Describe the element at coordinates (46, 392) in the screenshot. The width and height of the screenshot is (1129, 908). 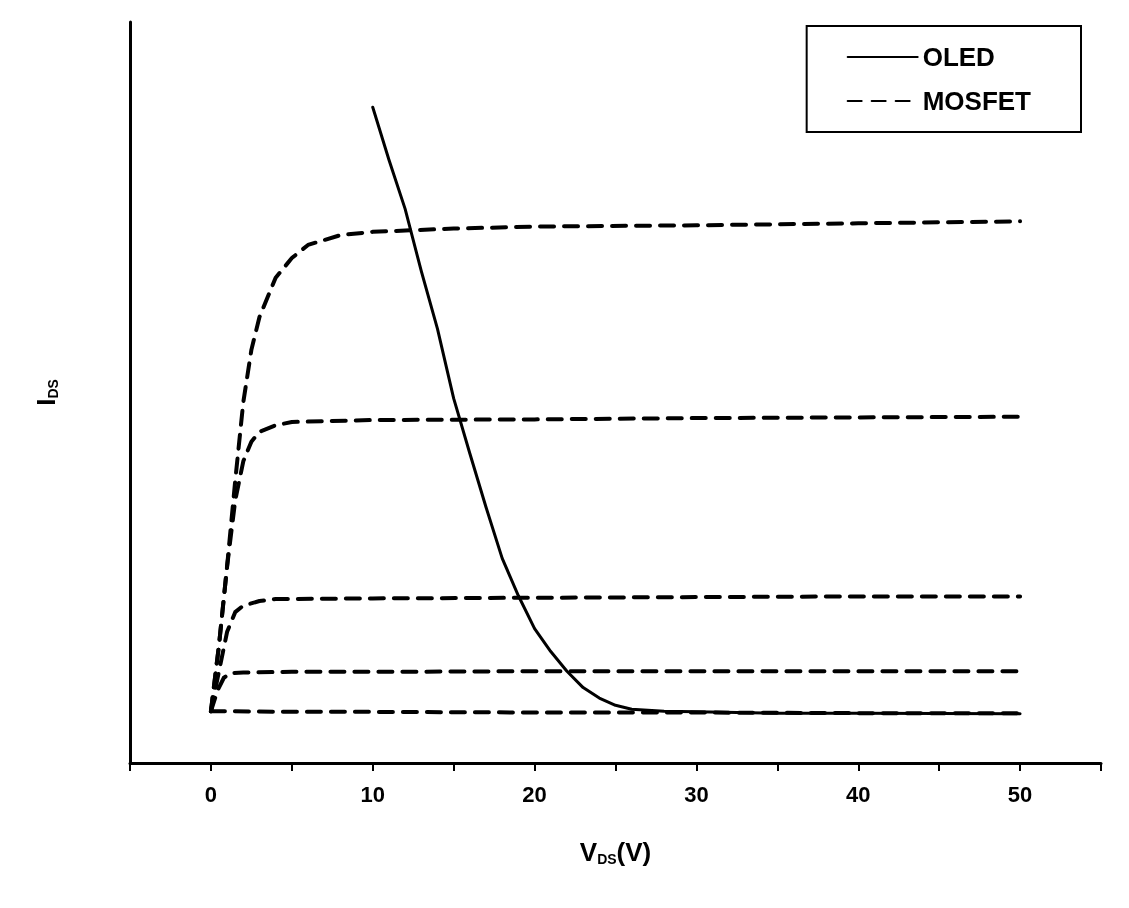
I see `y-axis-title: IDS` at that location.